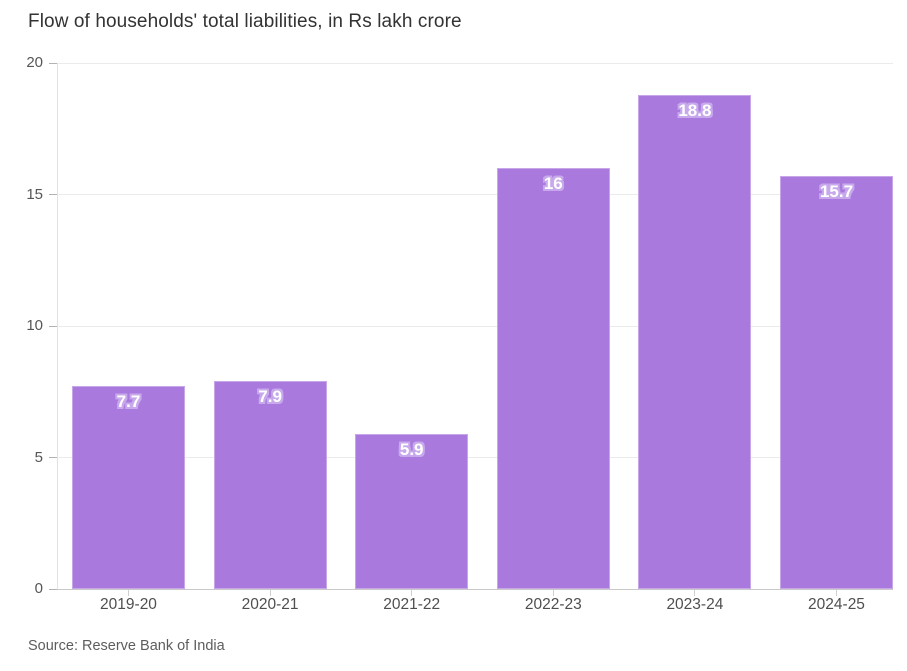 The image size is (907, 671). Describe the element at coordinates (128, 487) in the screenshot. I see `bar-2019-20: 7.7` at that location.